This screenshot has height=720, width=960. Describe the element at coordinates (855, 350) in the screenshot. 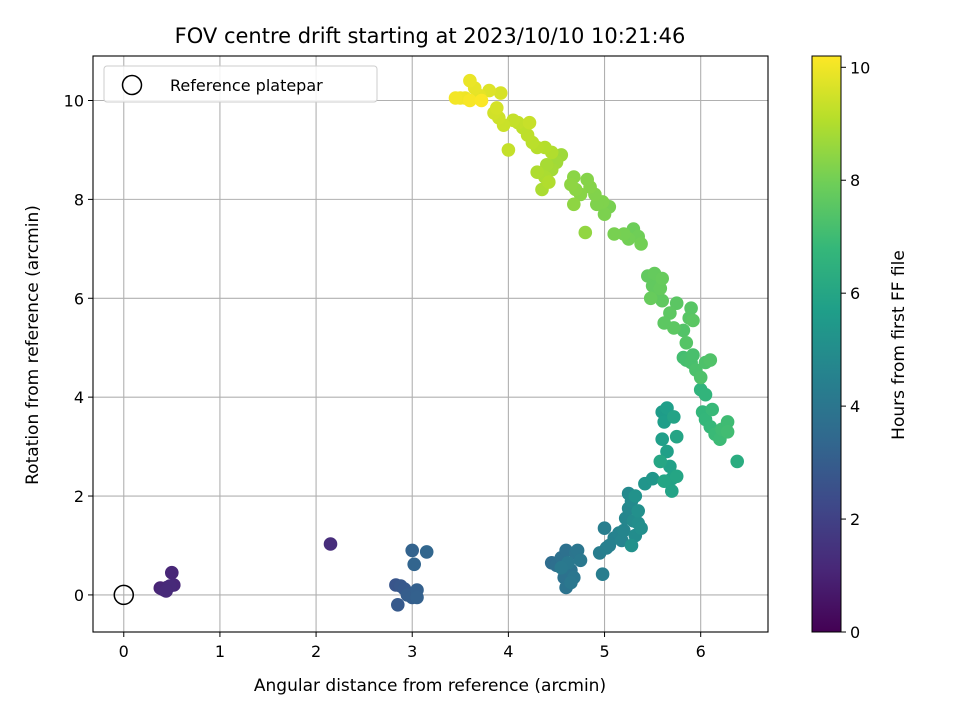

I see `colorbar-ticks: 0 2 4 6 8 10` at that location.